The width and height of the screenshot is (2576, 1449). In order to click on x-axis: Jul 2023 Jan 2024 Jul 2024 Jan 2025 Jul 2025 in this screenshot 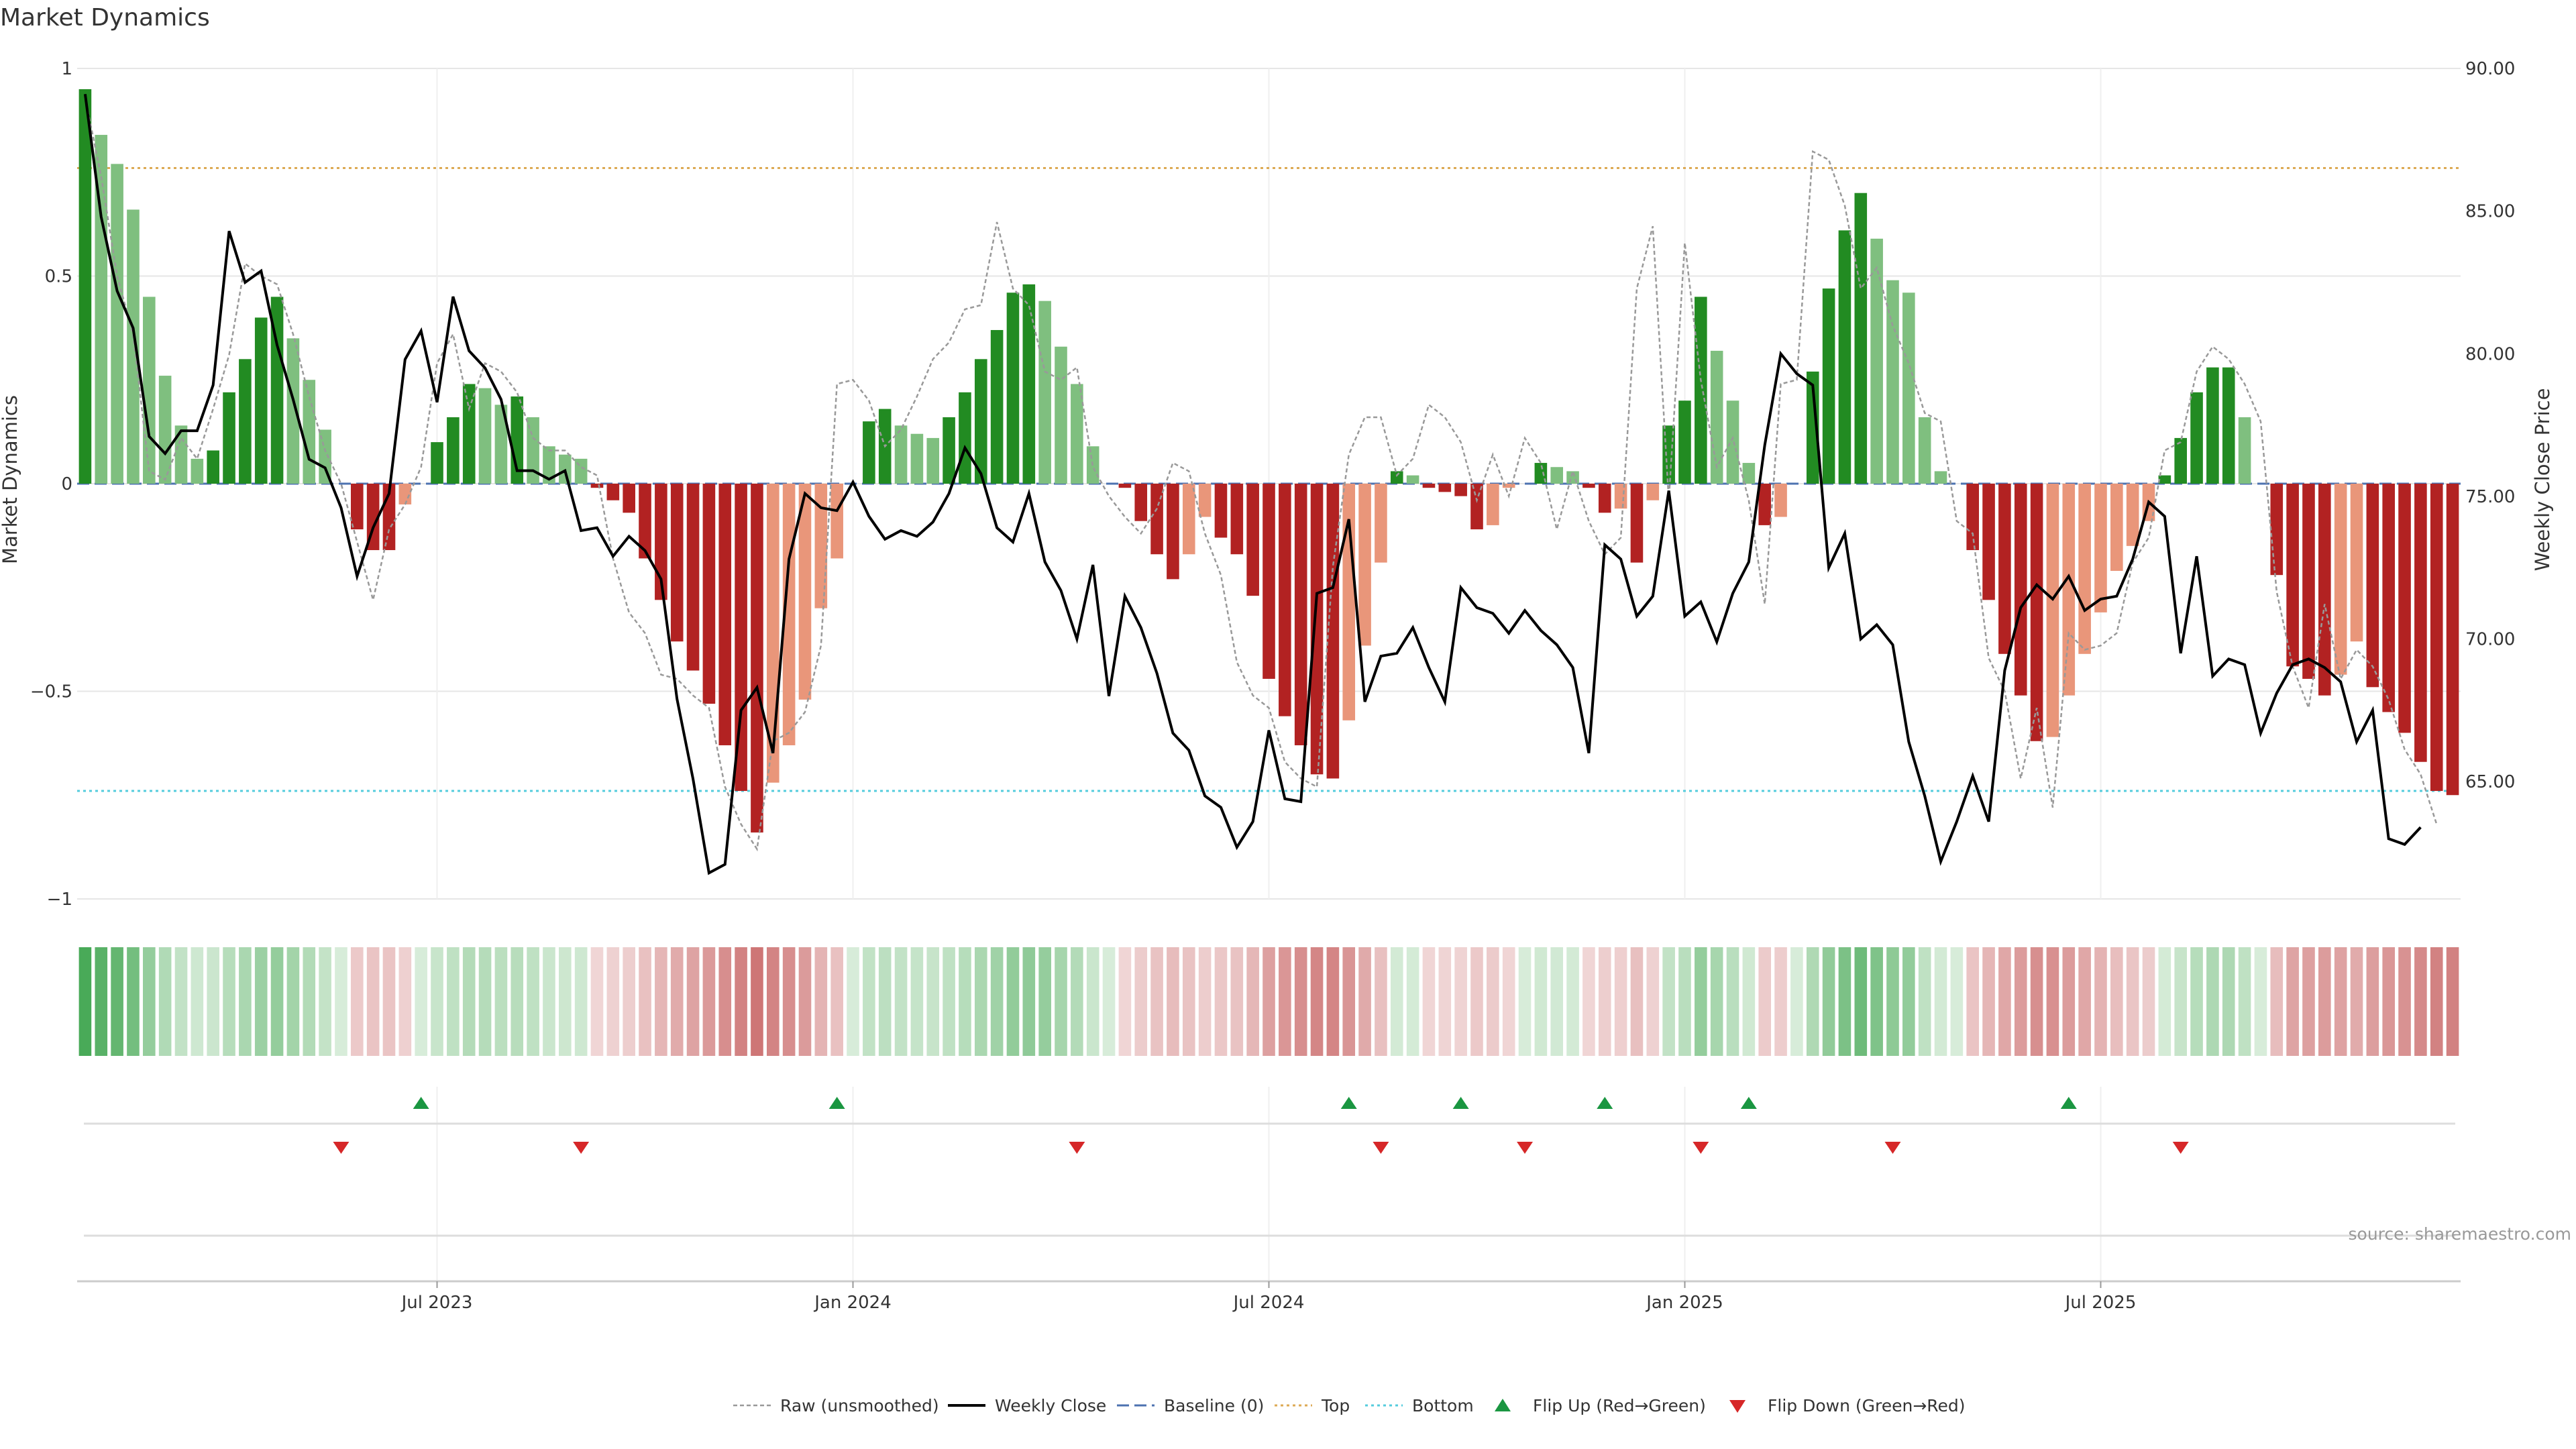, I will do `click(1269, 1296)`.